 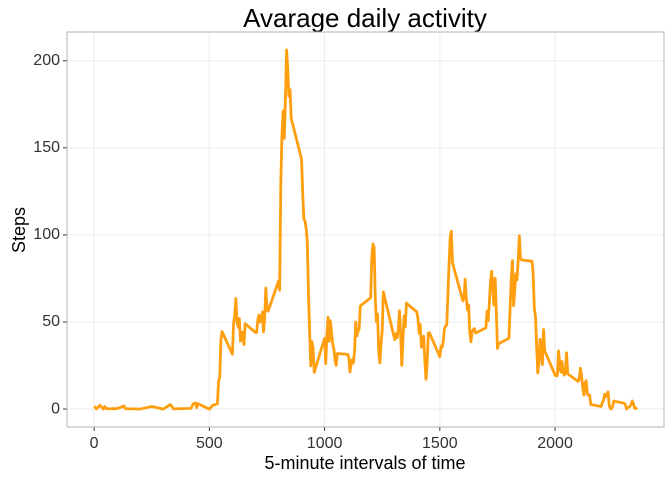 I want to click on x-tick-label: 0, so click(x=94, y=443).